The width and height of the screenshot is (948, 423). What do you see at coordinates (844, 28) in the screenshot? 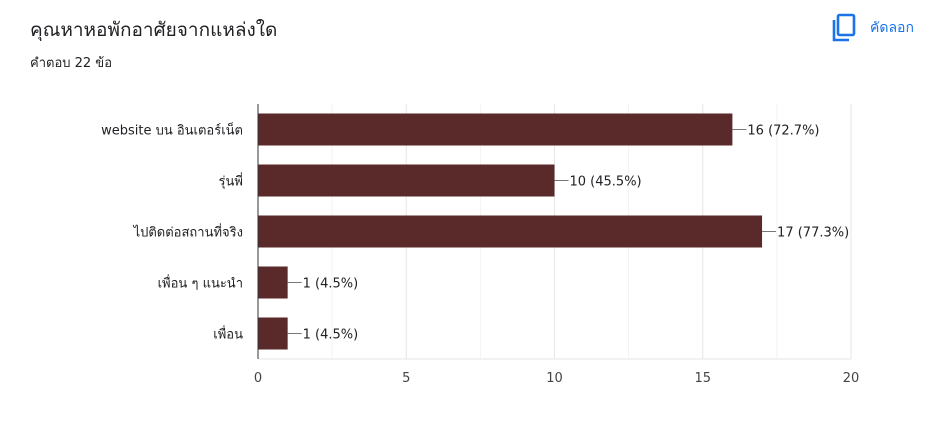
I see `copy-icon` at bounding box center [844, 28].